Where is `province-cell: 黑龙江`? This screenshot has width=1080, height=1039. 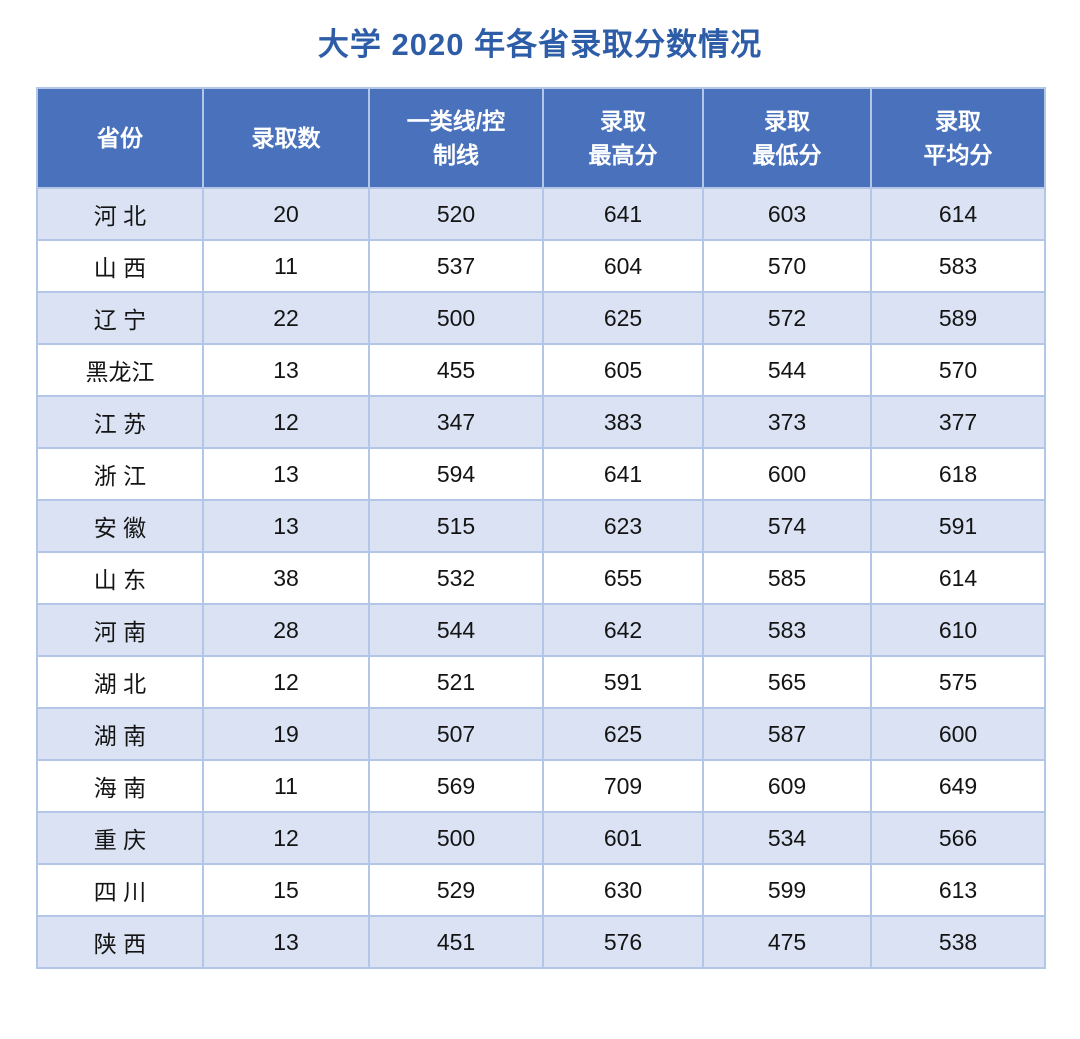 province-cell: 黑龙江 is located at coordinates (120, 370).